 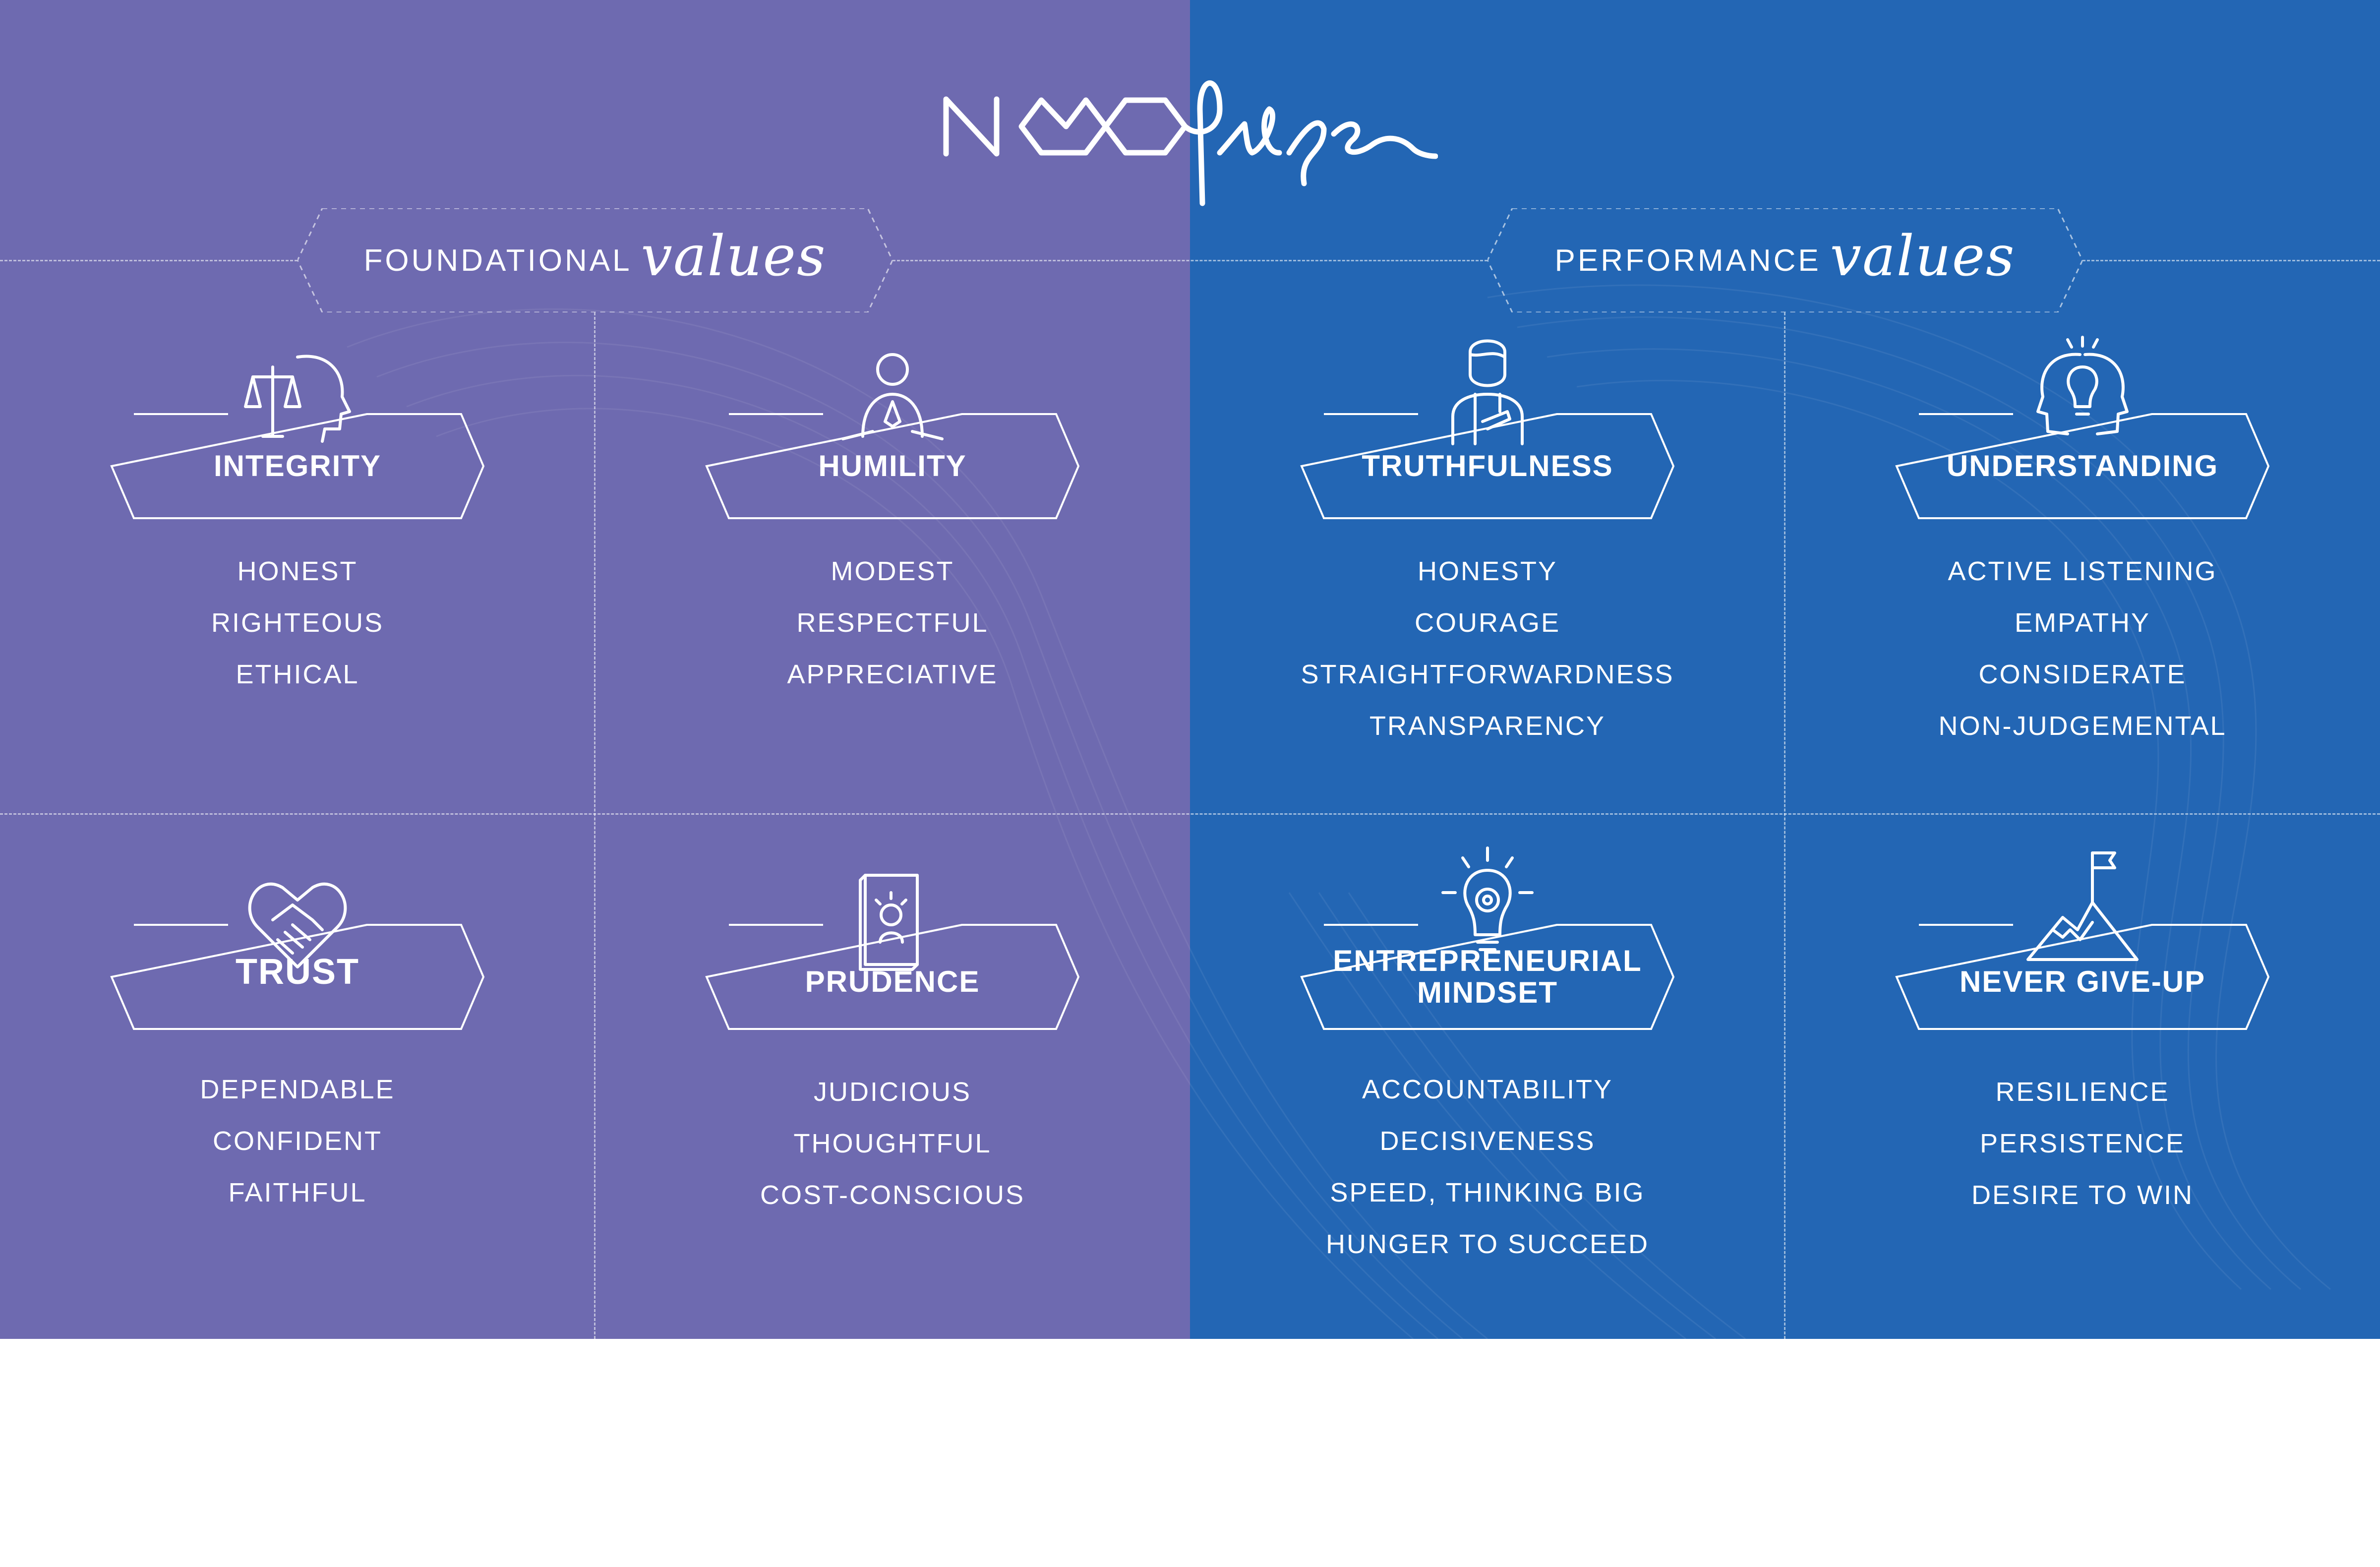 I want to click on performance-values-heading: PERFORMANCE values, so click(x=1785, y=260).